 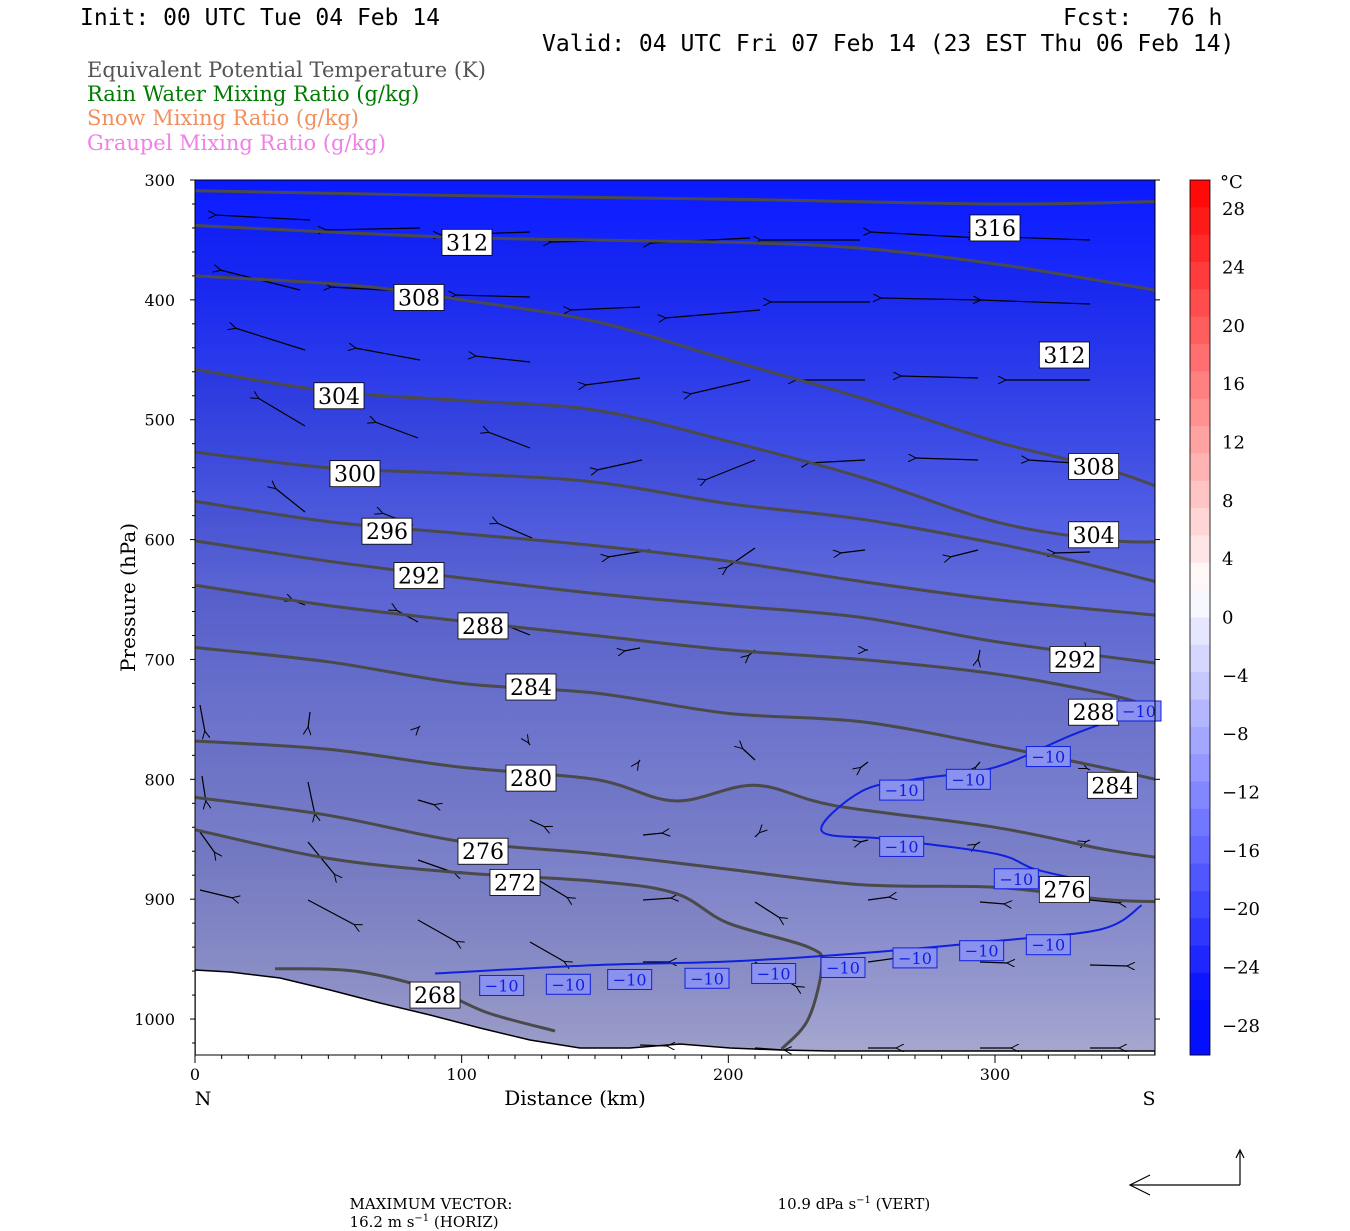 What do you see at coordinates (1098, 18) in the screenshot?
I see `forecast-hour-label: Fcst:` at bounding box center [1098, 18].